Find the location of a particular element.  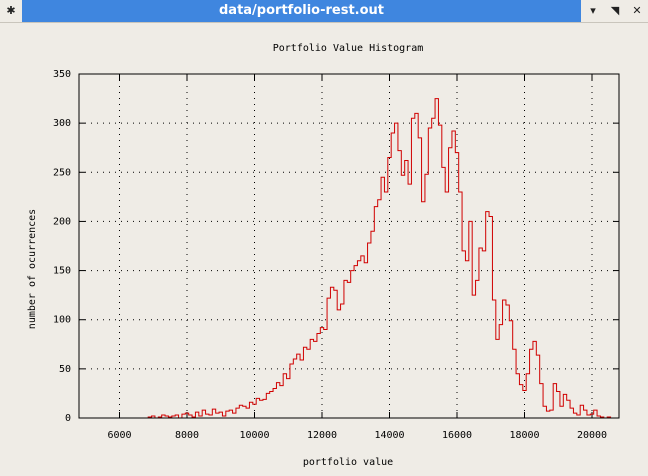

y-tick-label: 50 is located at coordinates (65, 369).